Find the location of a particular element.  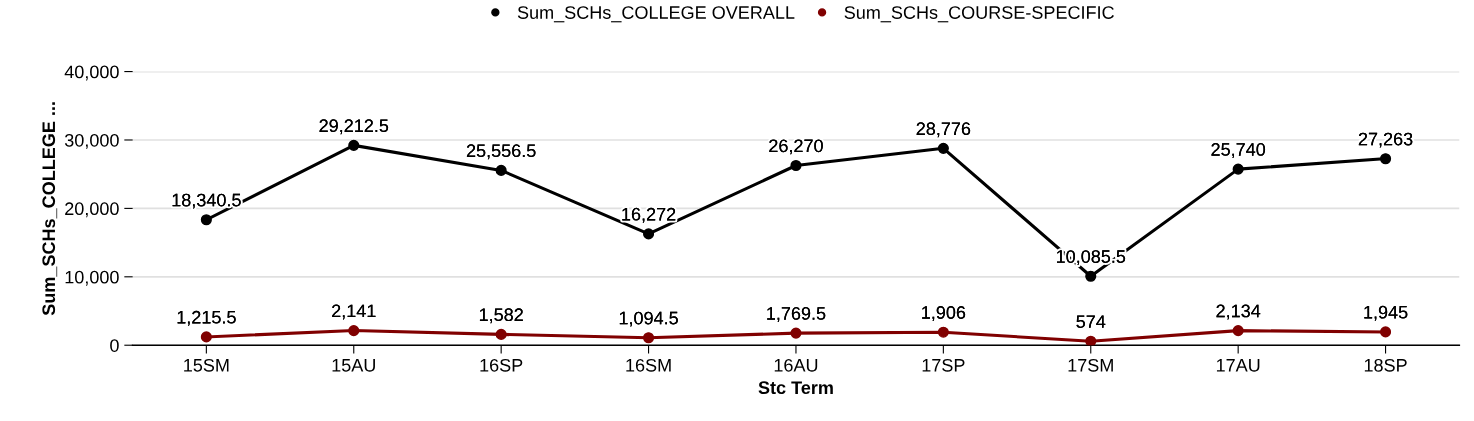

x-axis-title: Stc Term is located at coordinates (795, 388).